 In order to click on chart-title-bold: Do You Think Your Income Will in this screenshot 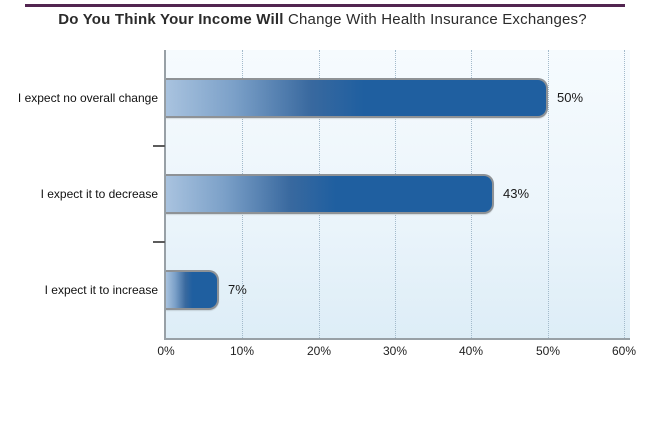, I will do `click(171, 19)`.